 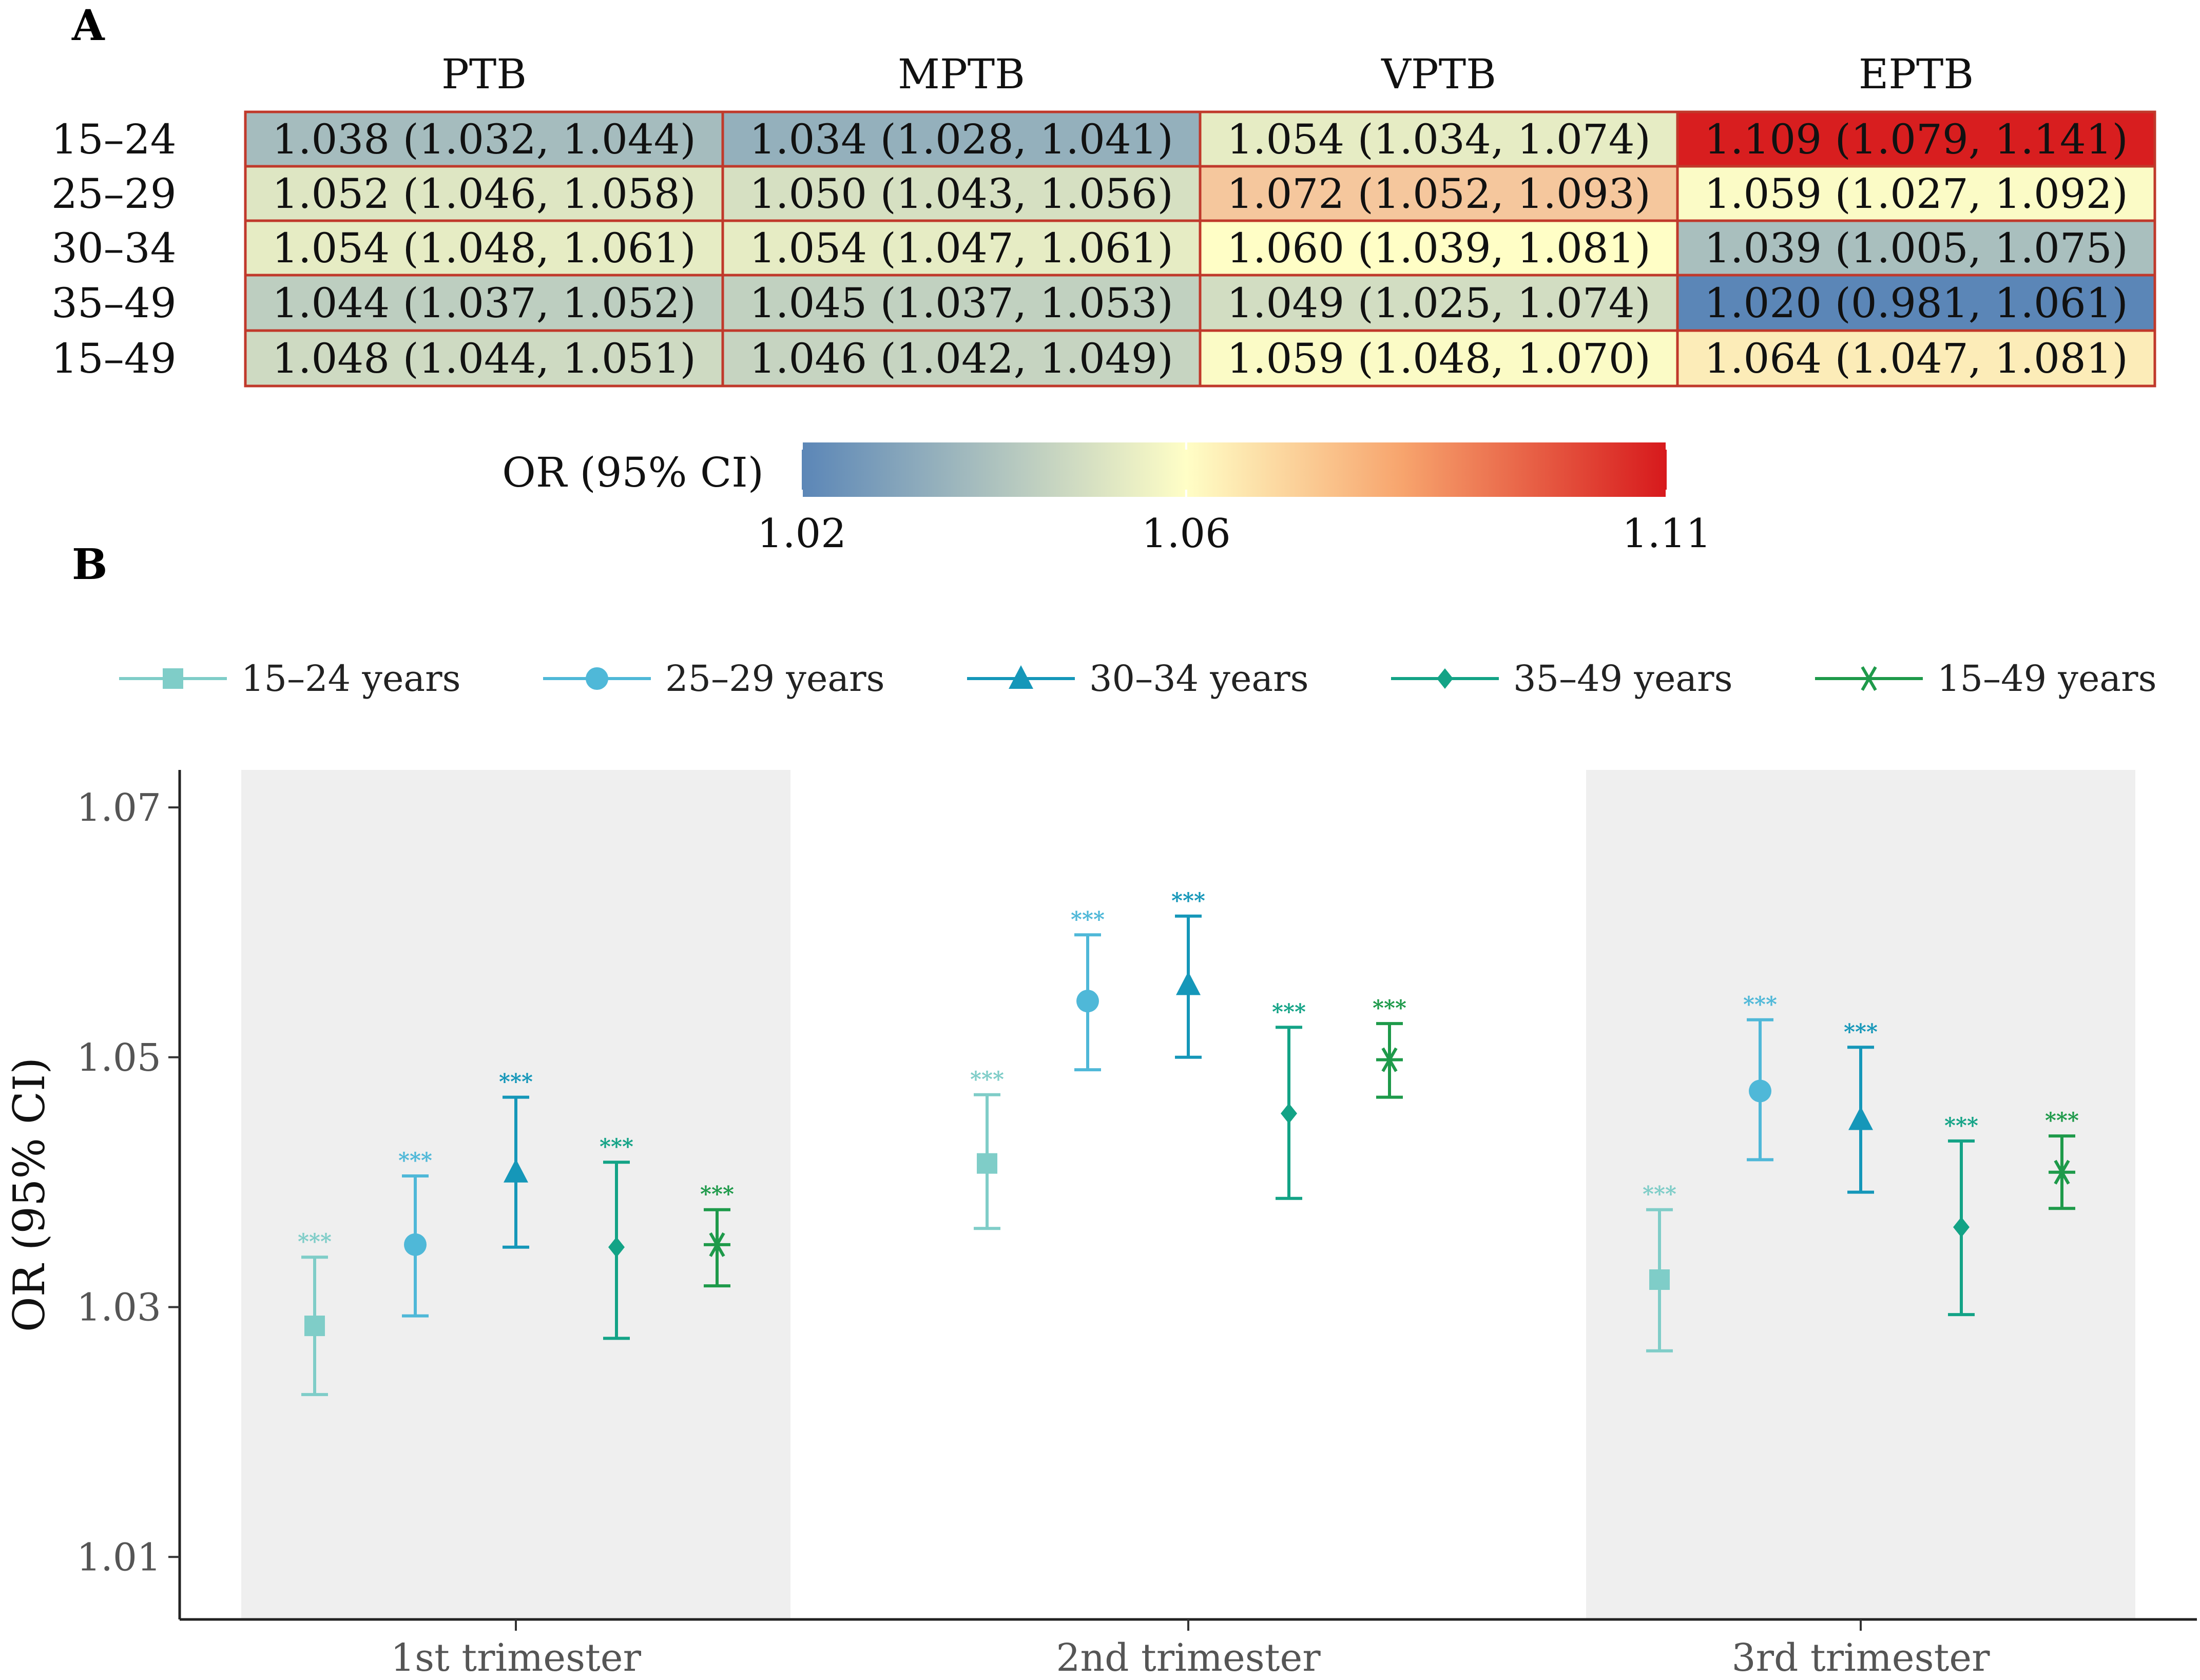 I want to click on legend-item: 30–34 years, so click(x=1138, y=679).